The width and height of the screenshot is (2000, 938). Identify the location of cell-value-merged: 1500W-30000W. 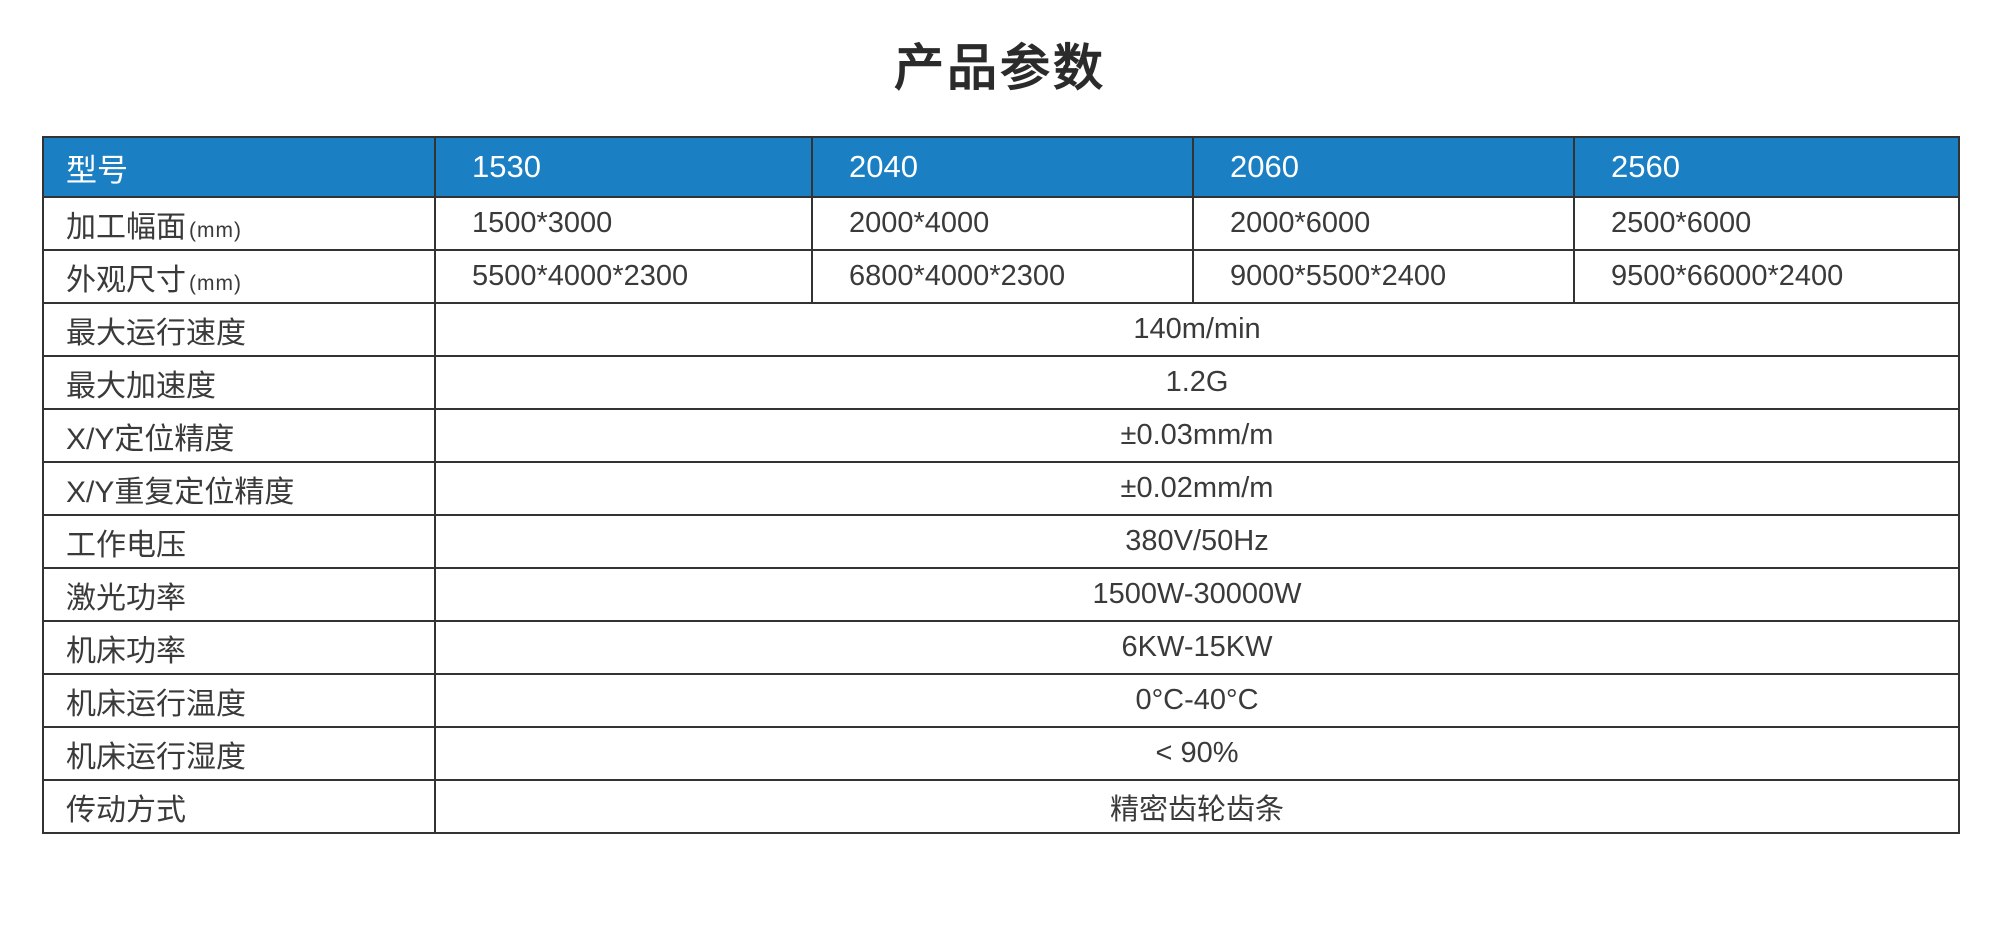
(1197, 594).